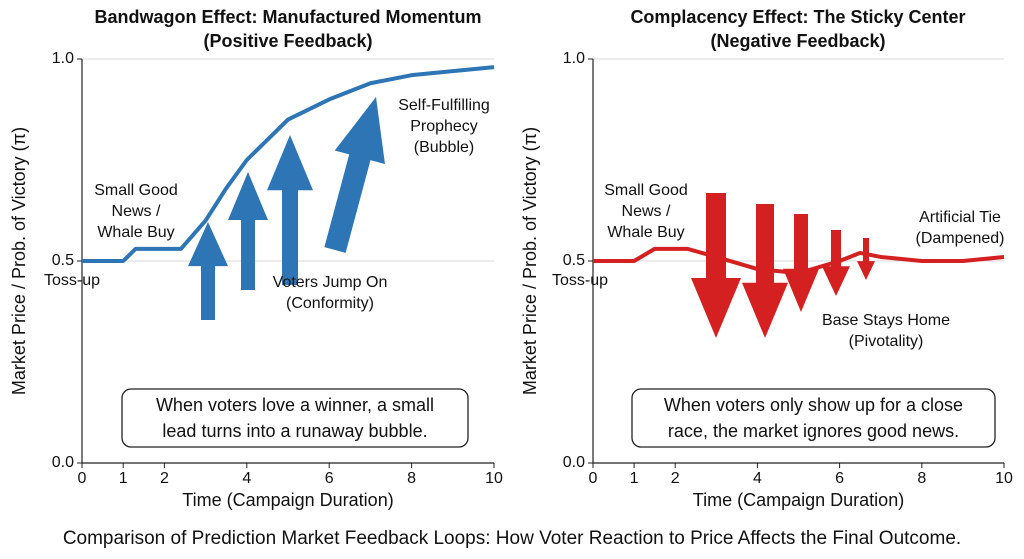 Image resolution: width=1024 pixels, height=559 pixels. What do you see at coordinates (960, 238) in the screenshot?
I see `annotation: (Dampened)` at bounding box center [960, 238].